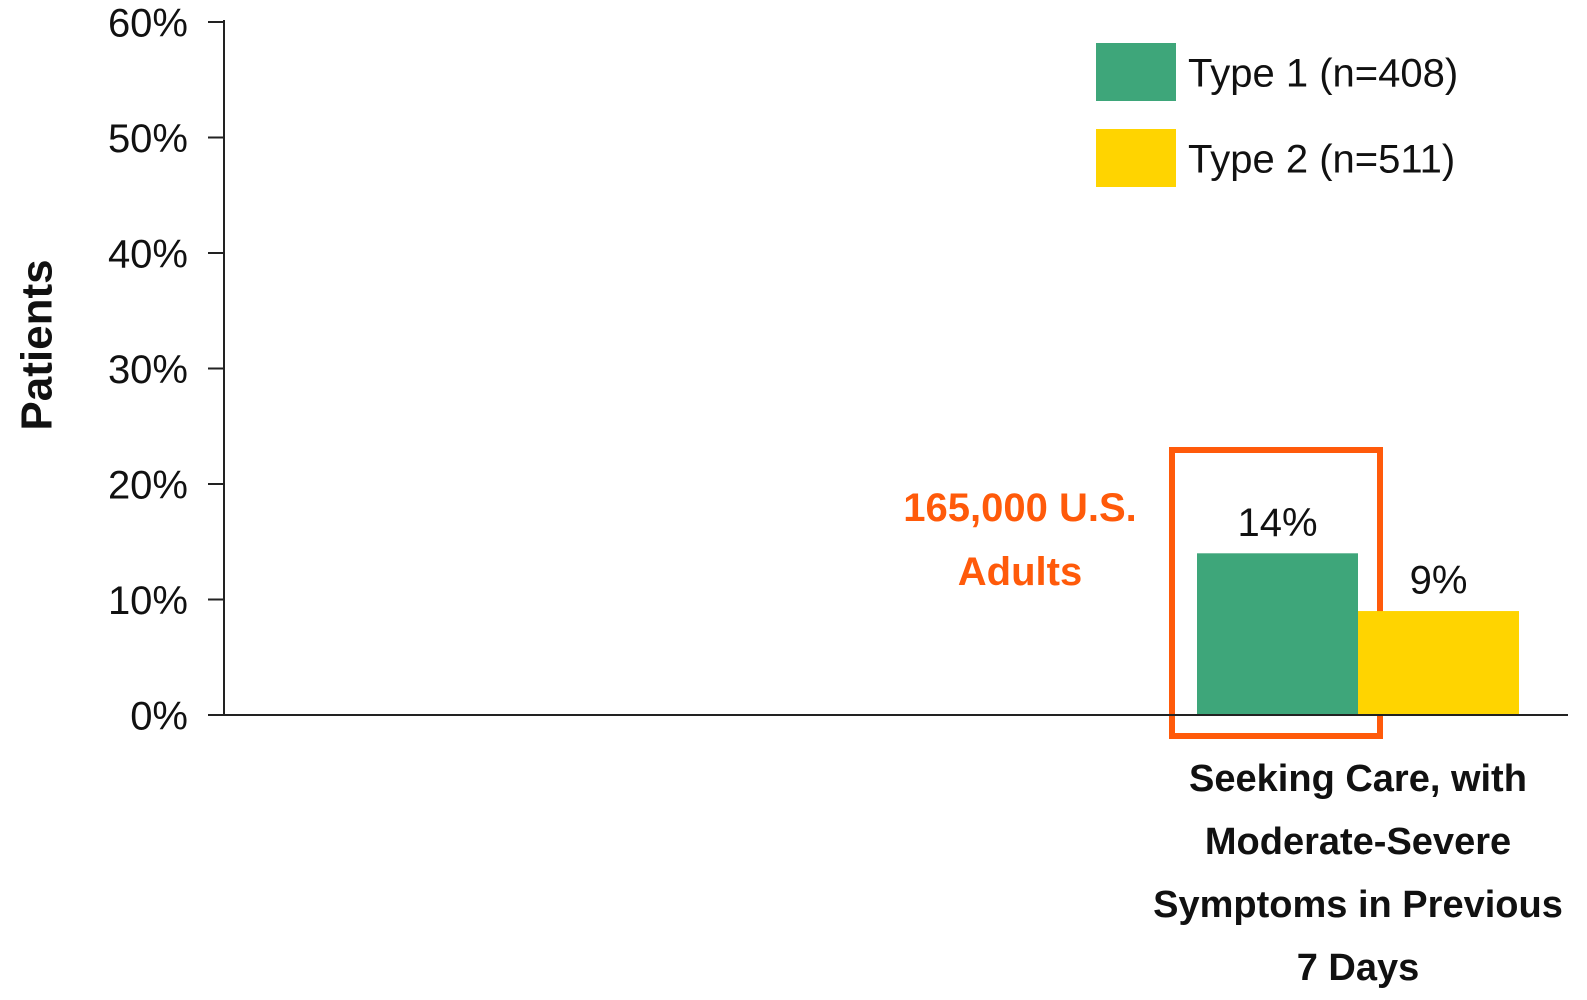  What do you see at coordinates (37, 344) in the screenshot?
I see `y-axis-label: Patients` at bounding box center [37, 344].